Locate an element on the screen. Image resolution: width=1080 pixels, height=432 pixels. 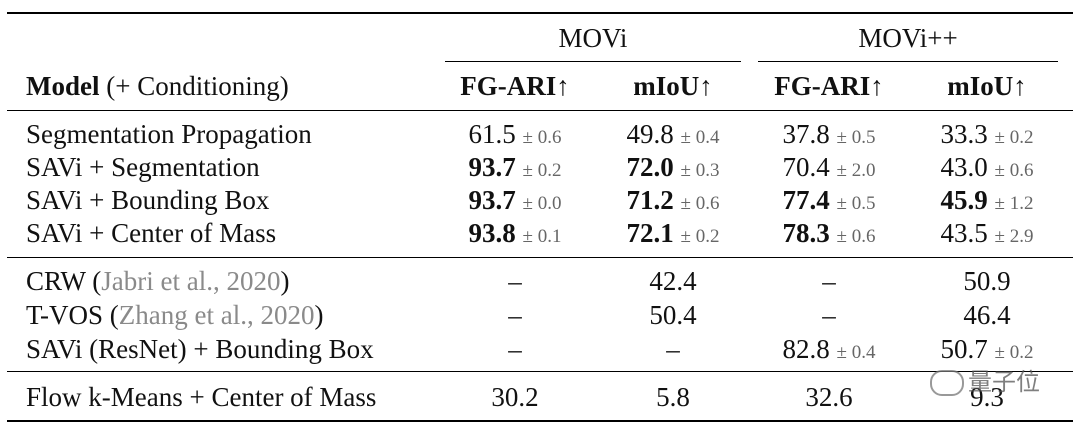
row-8-movipp-miou: 9.3 is located at coordinates (987, 397).